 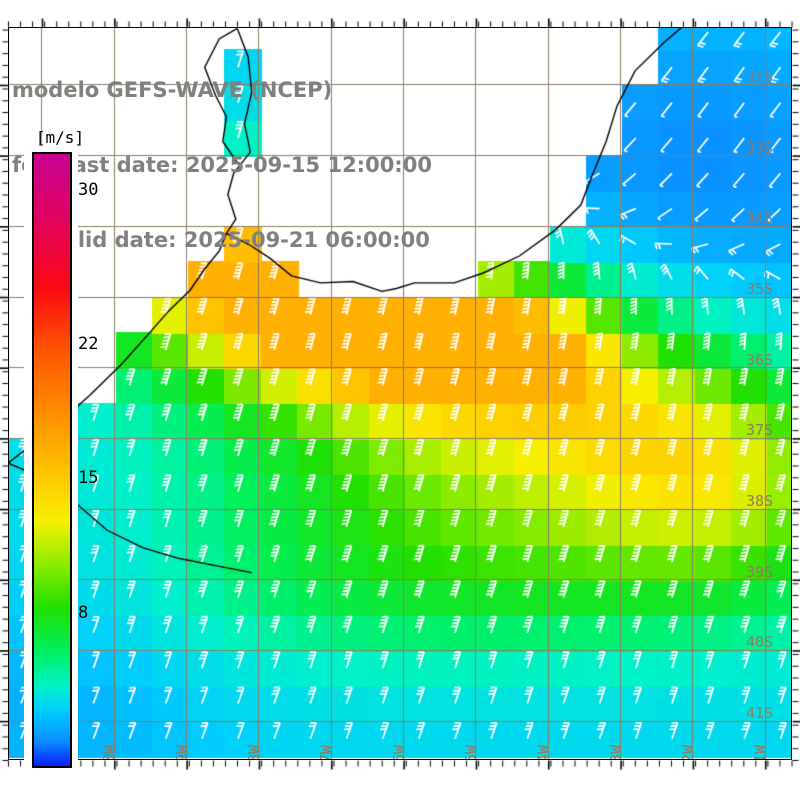 I want to click on colorbar-tick-15: 15, so click(x=88, y=478).